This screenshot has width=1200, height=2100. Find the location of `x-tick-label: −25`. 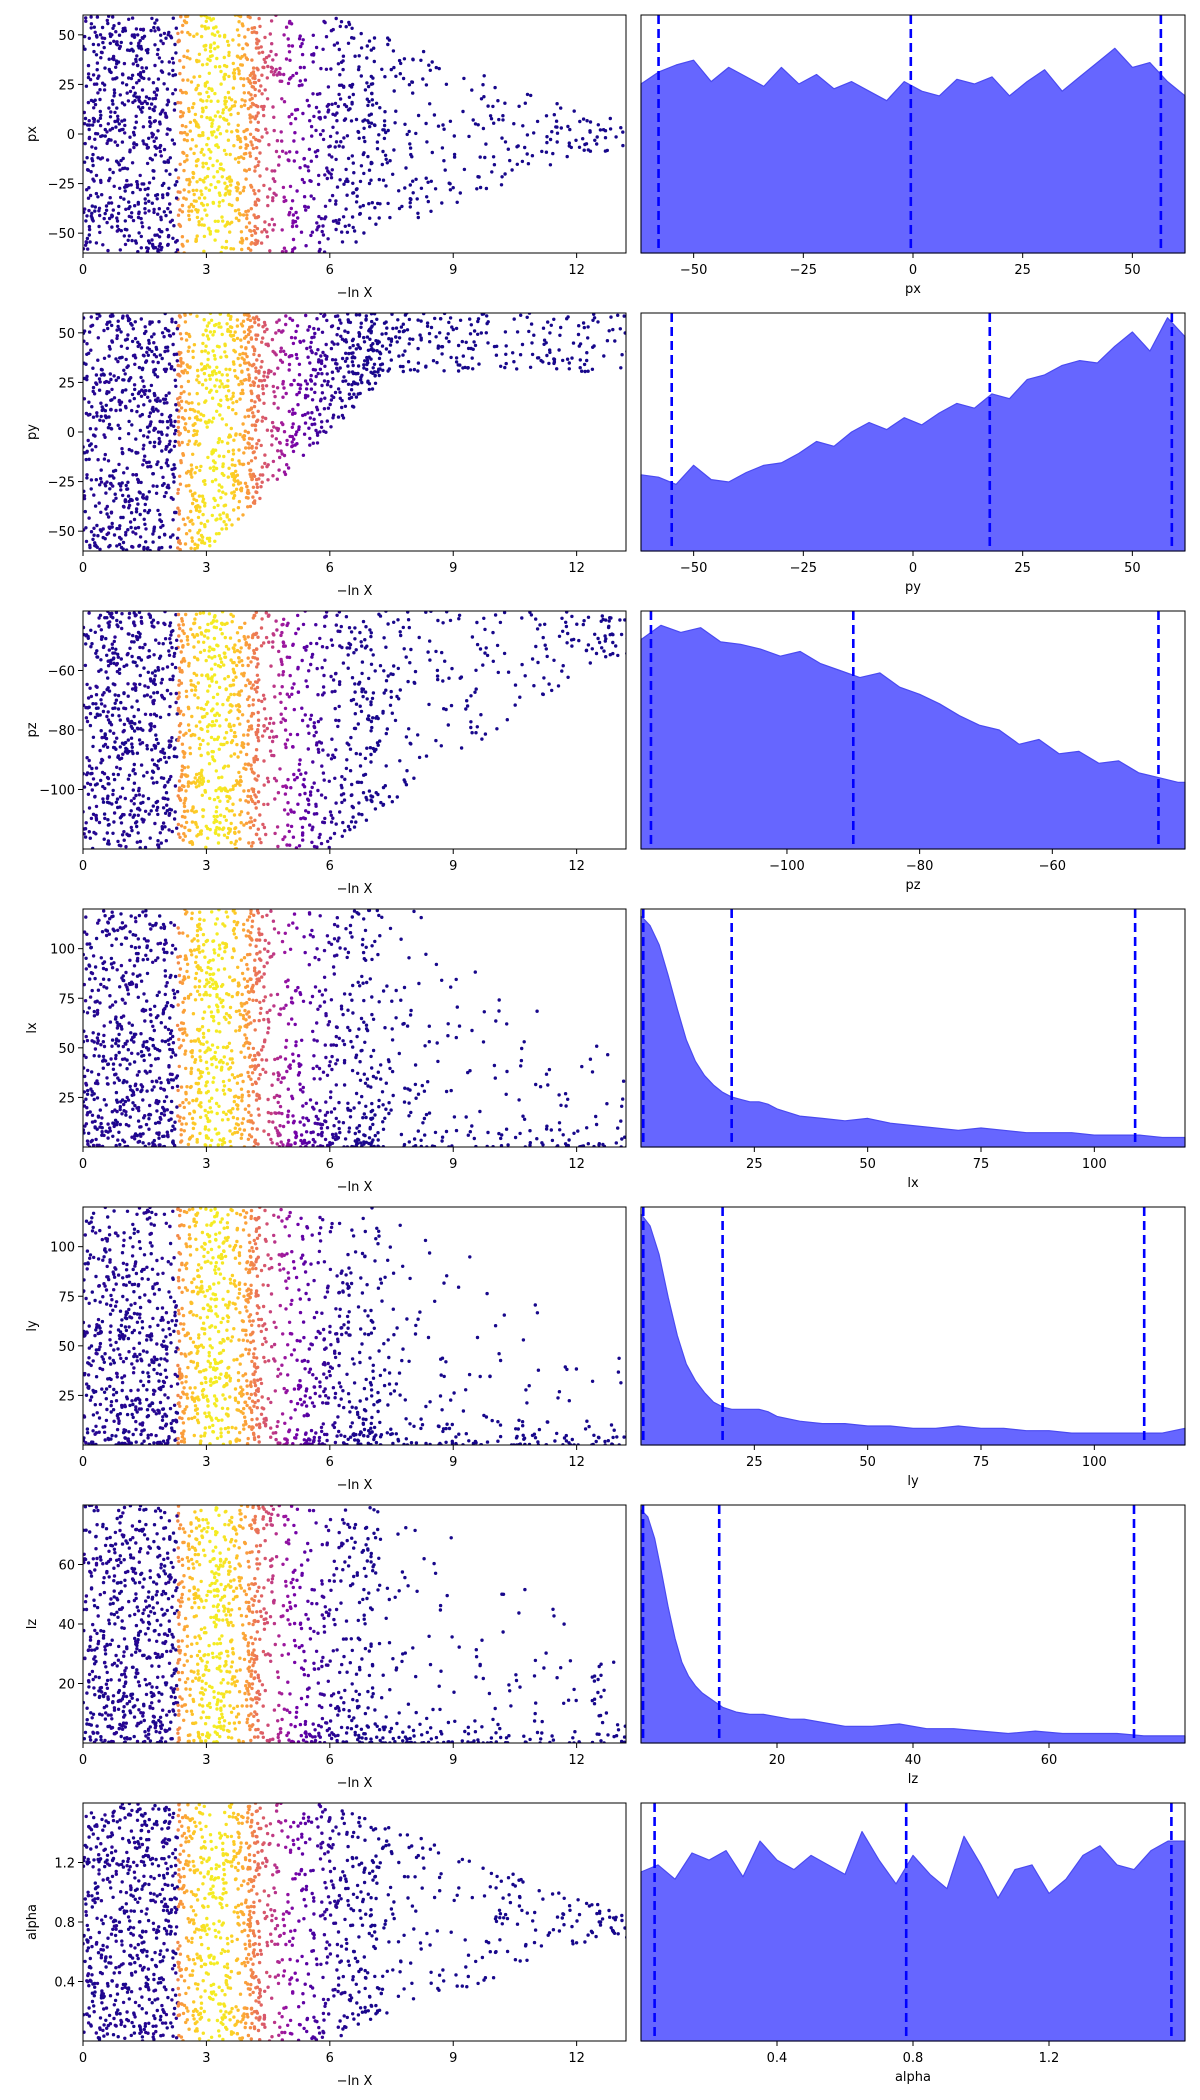

x-tick-label: −25 is located at coordinates (803, 270).